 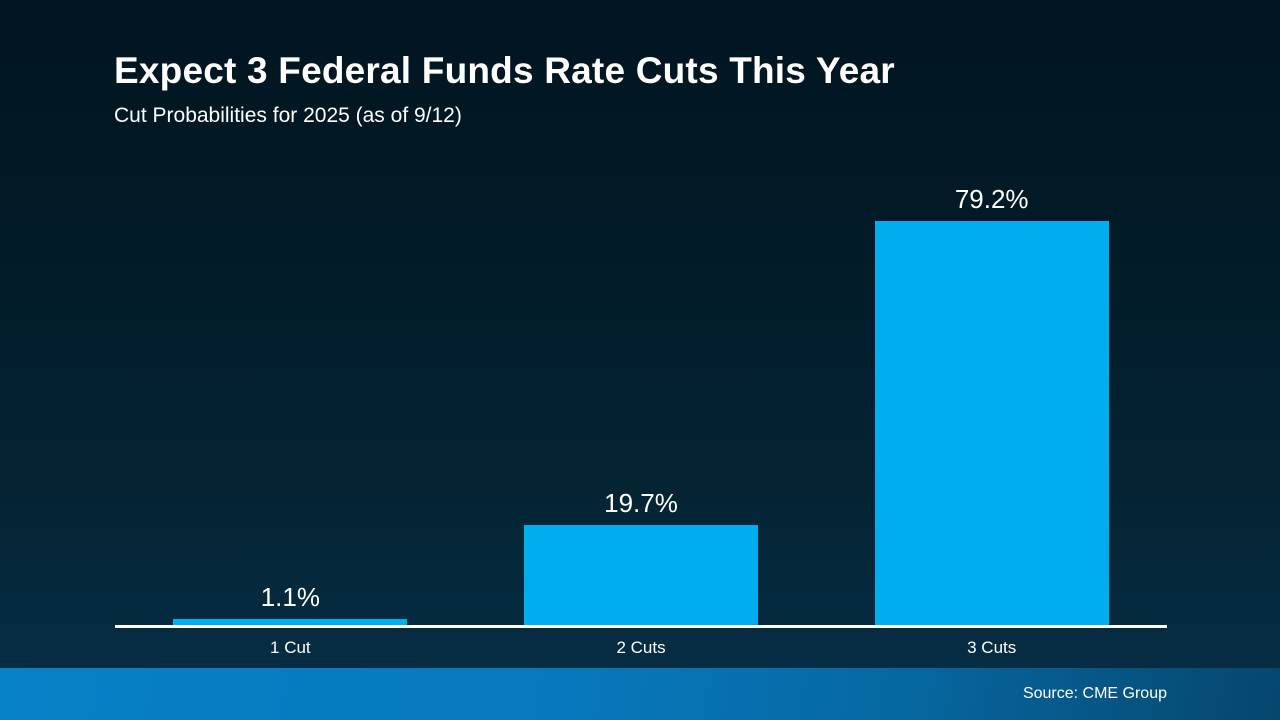 What do you see at coordinates (992, 647) in the screenshot?
I see `category-label: 3 Cuts` at bounding box center [992, 647].